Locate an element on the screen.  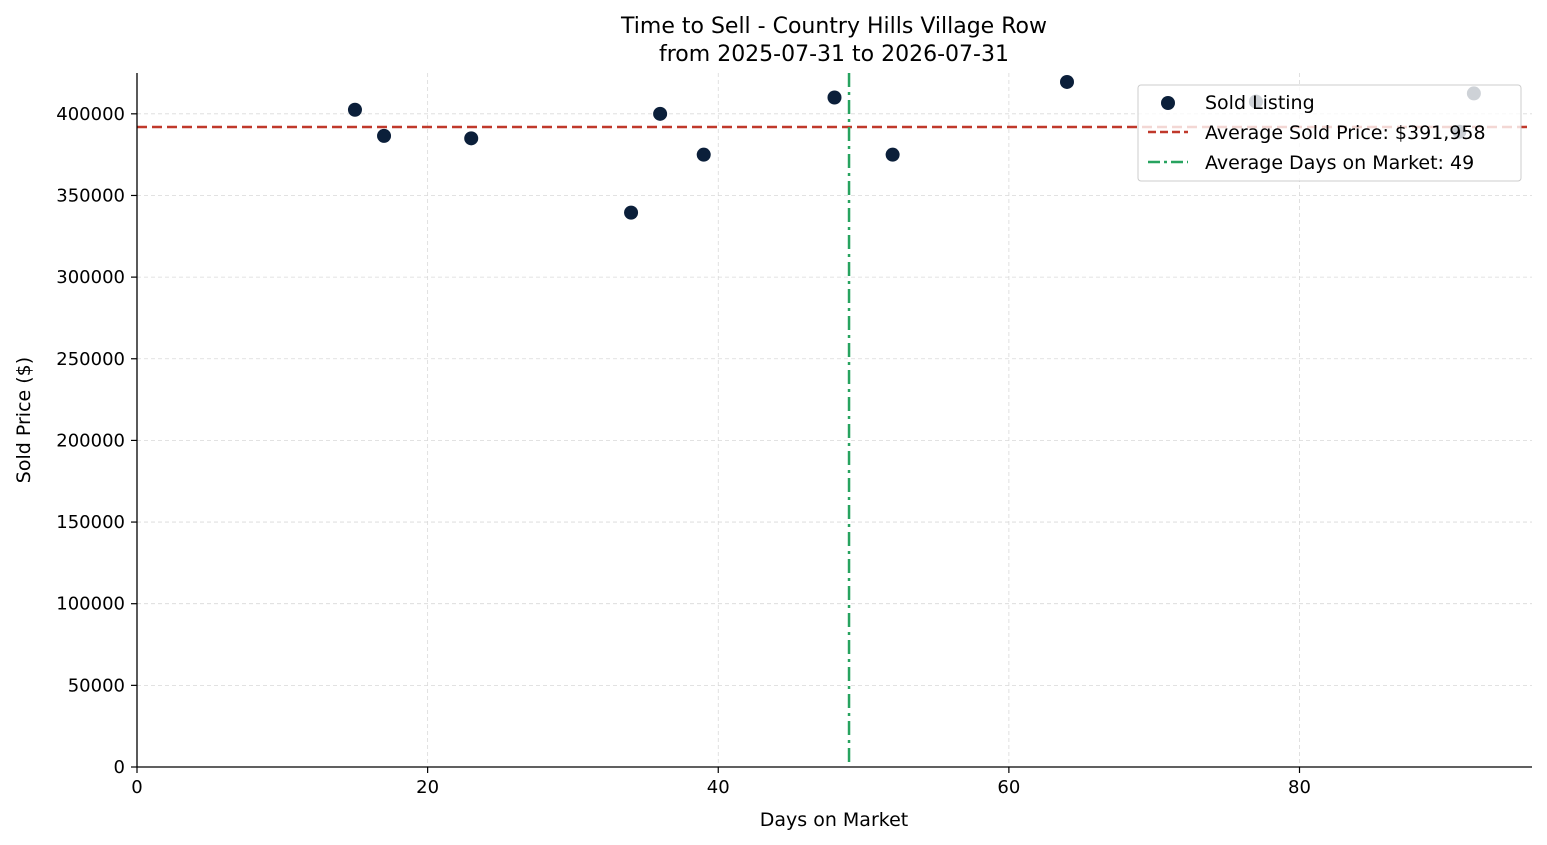
y-tick-label: 0 is located at coordinates (119, 767).